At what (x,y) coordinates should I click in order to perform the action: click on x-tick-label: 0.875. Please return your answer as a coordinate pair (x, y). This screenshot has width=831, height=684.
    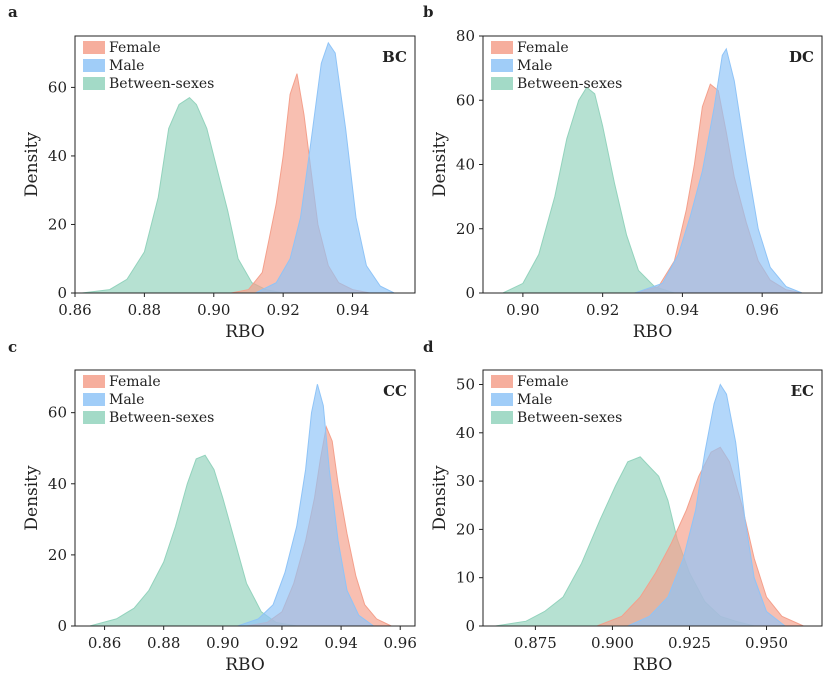
    Looking at the image, I should click on (535, 643).